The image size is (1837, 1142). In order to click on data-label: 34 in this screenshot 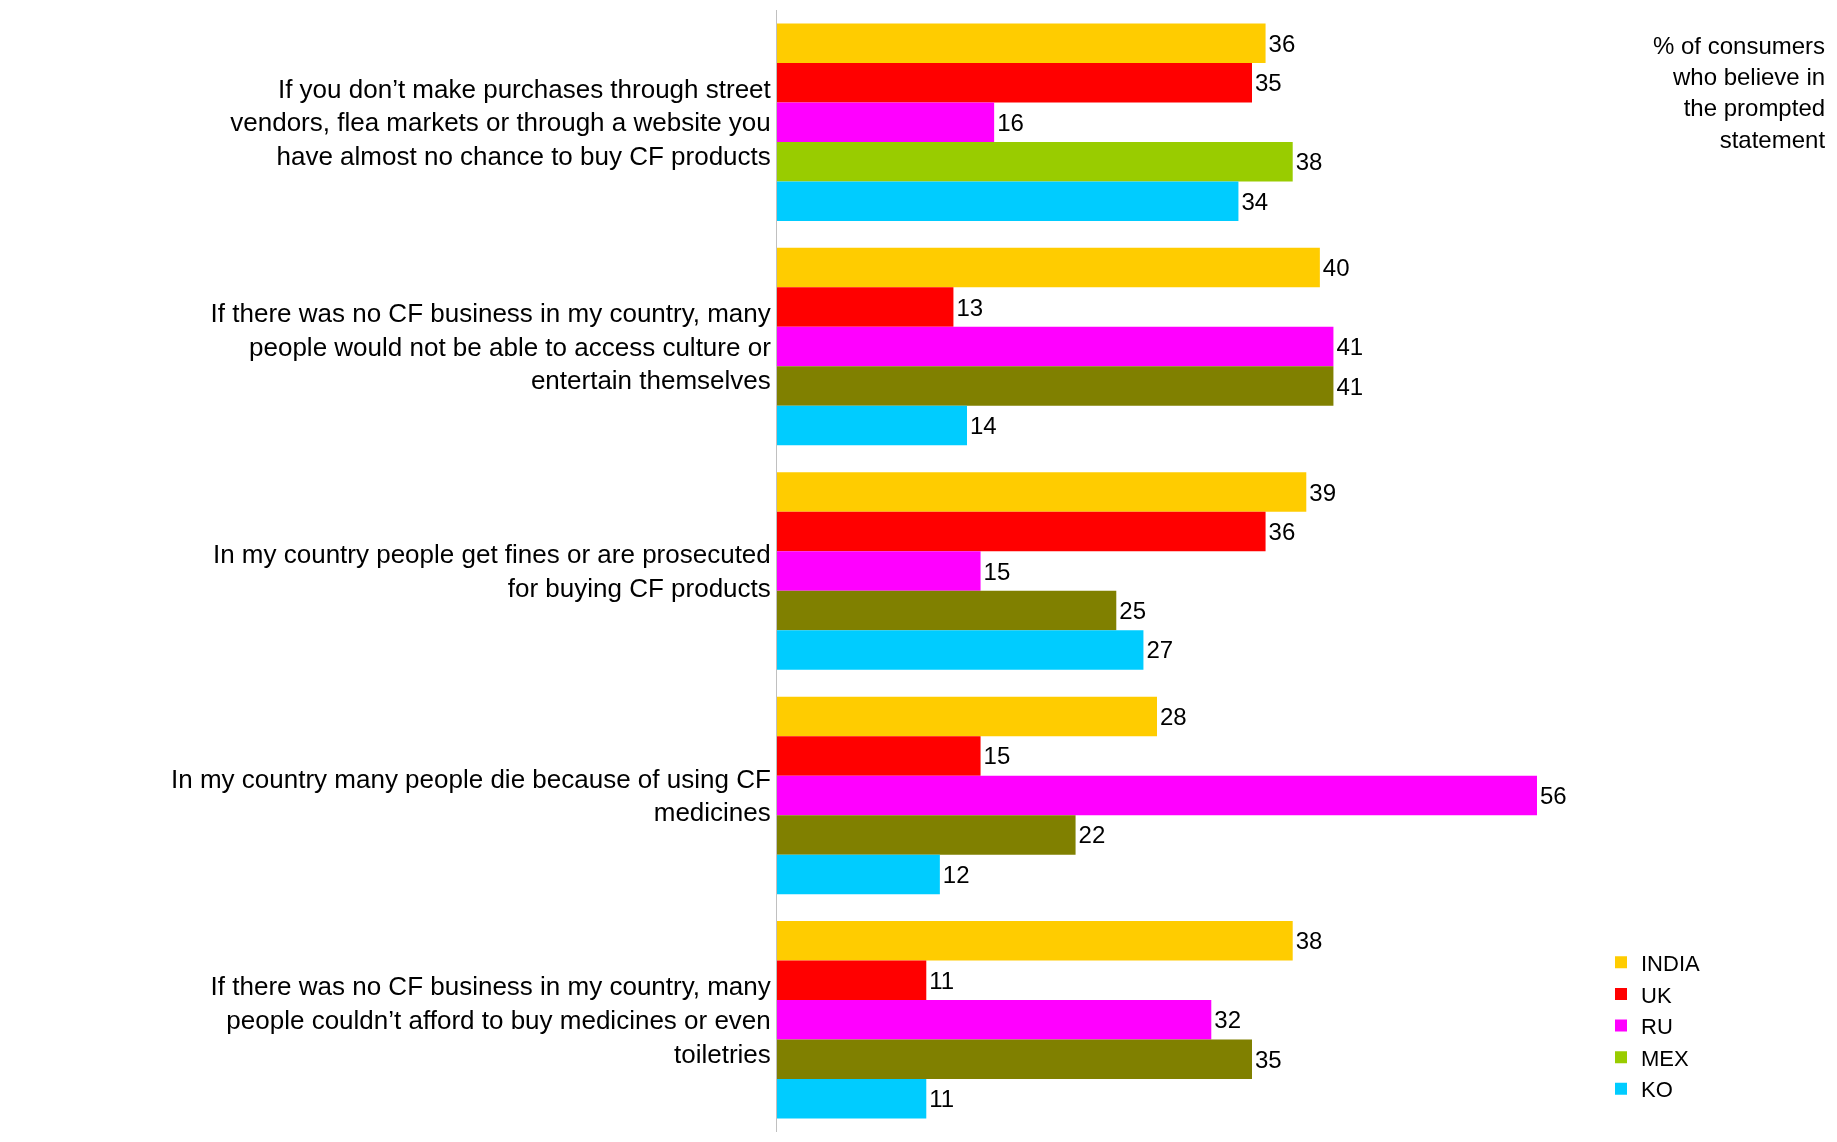, I will do `click(1255, 201)`.